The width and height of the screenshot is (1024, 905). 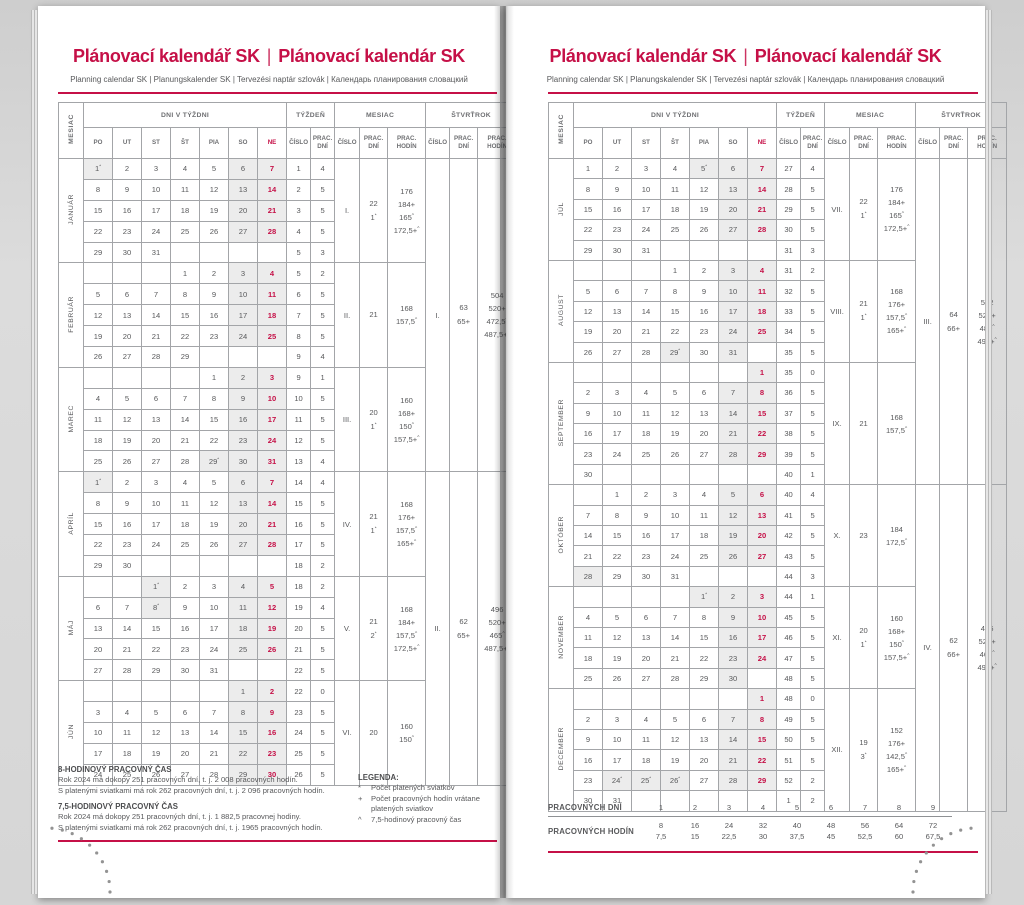 What do you see at coordinates (272, 691) in the screenshot?
I see `day-cell: 2` at bounding box center [272, 691].